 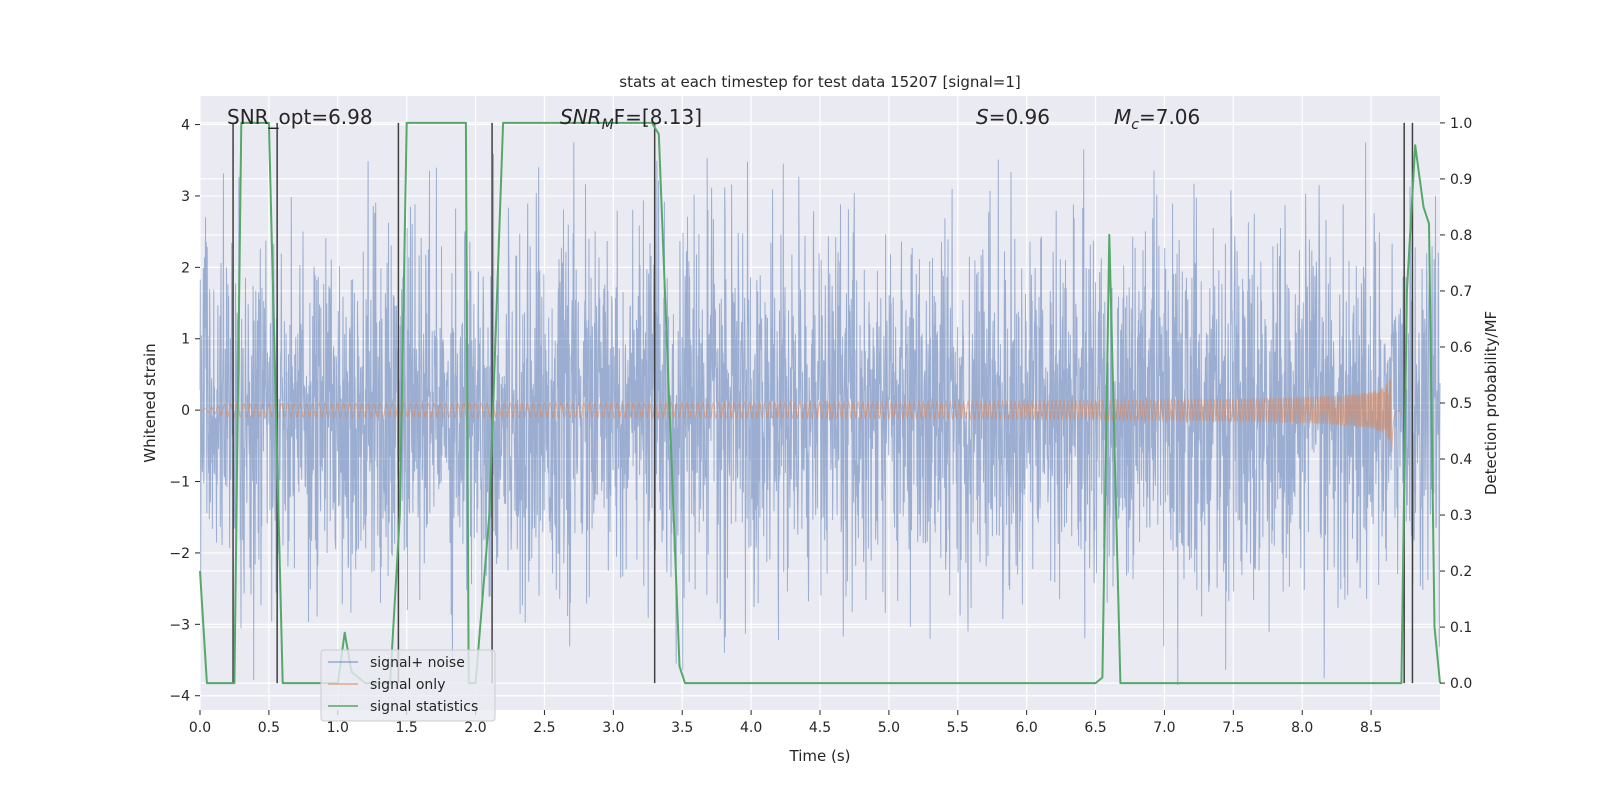 I want to click on x-tick-label: 0.5, so click(x=269, y=728).